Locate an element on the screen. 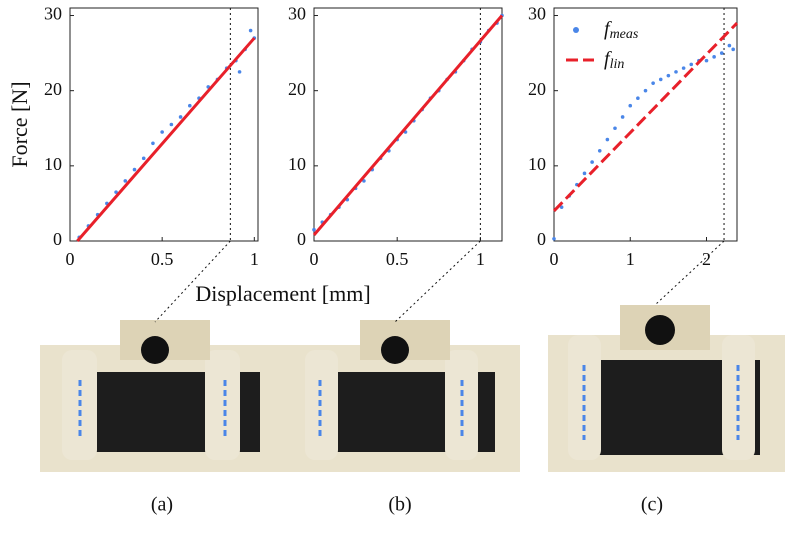  photo-c is located at coordinates (666, 388).